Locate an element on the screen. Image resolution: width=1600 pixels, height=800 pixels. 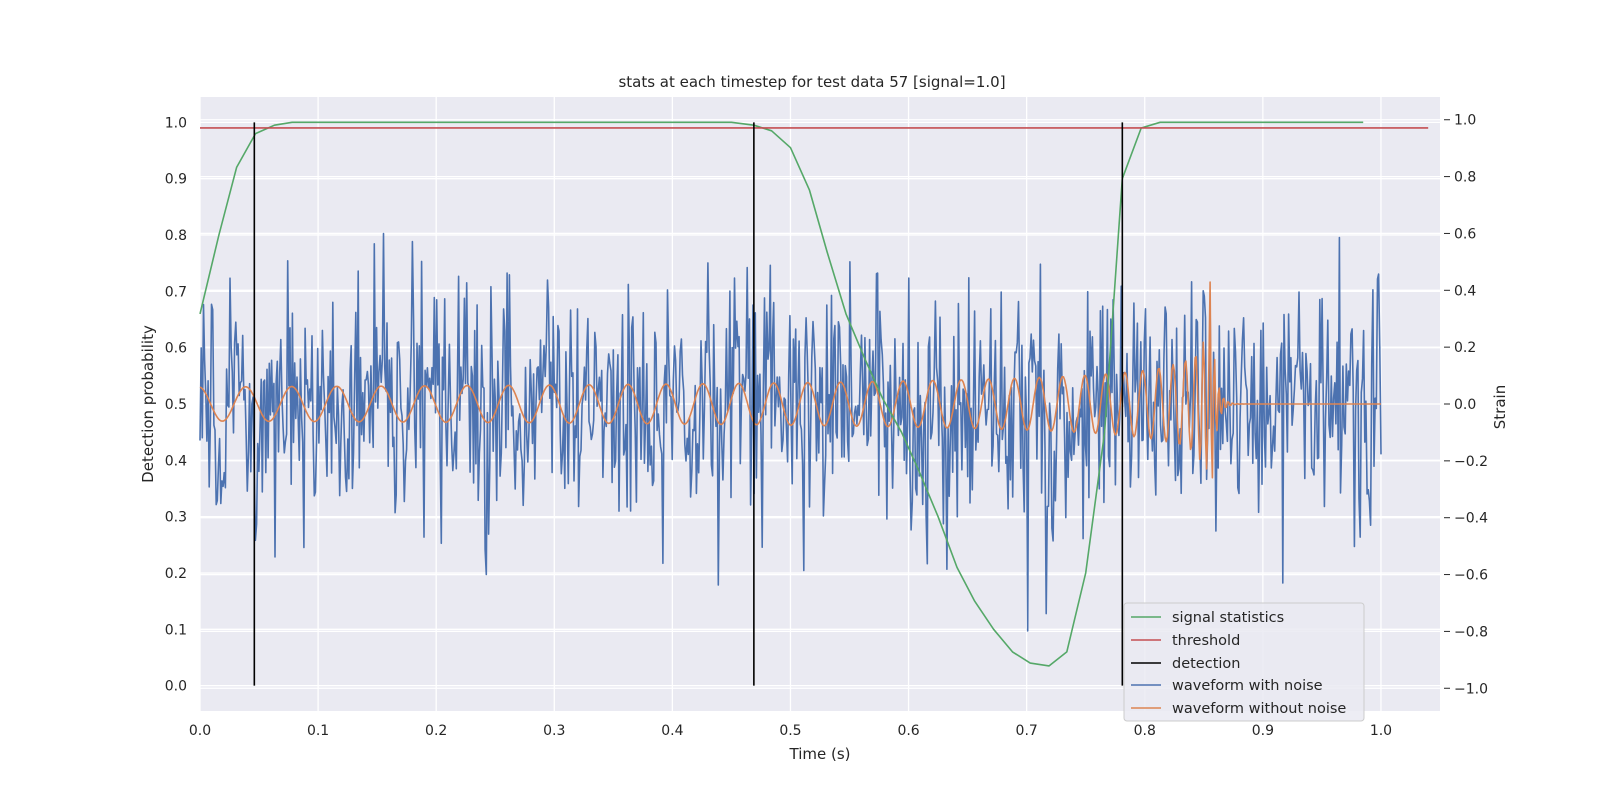
y-tick-label: 0.7 is located at coordinates (176, 292).